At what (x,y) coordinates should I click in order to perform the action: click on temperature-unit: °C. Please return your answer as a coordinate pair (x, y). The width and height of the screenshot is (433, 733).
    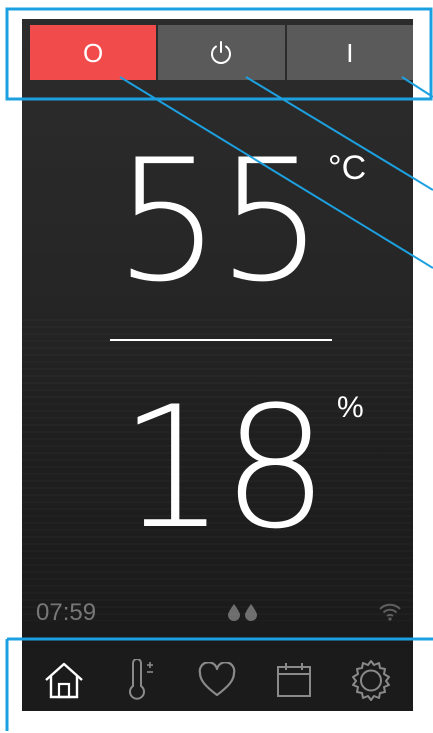
    Looking at the image, I should click on (347, 168).